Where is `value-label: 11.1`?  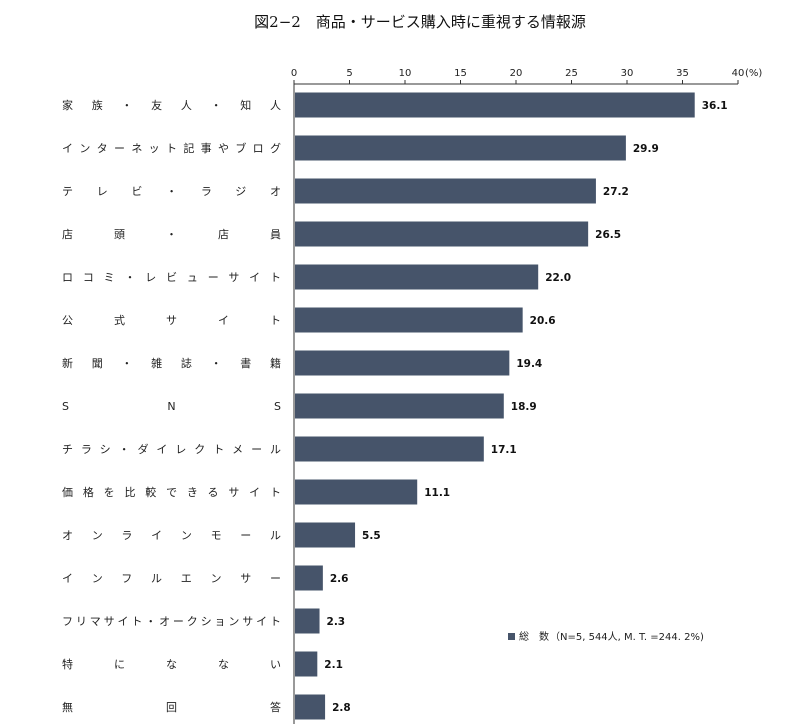
value-label: 11.1 is located at coordinates (437, 493).